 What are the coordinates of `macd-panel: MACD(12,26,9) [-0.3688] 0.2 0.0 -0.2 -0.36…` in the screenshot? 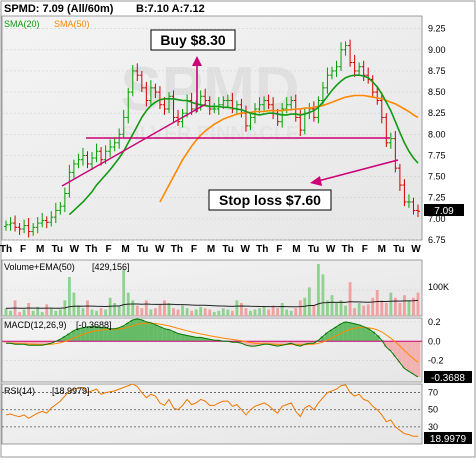 It's located at (236, 350).